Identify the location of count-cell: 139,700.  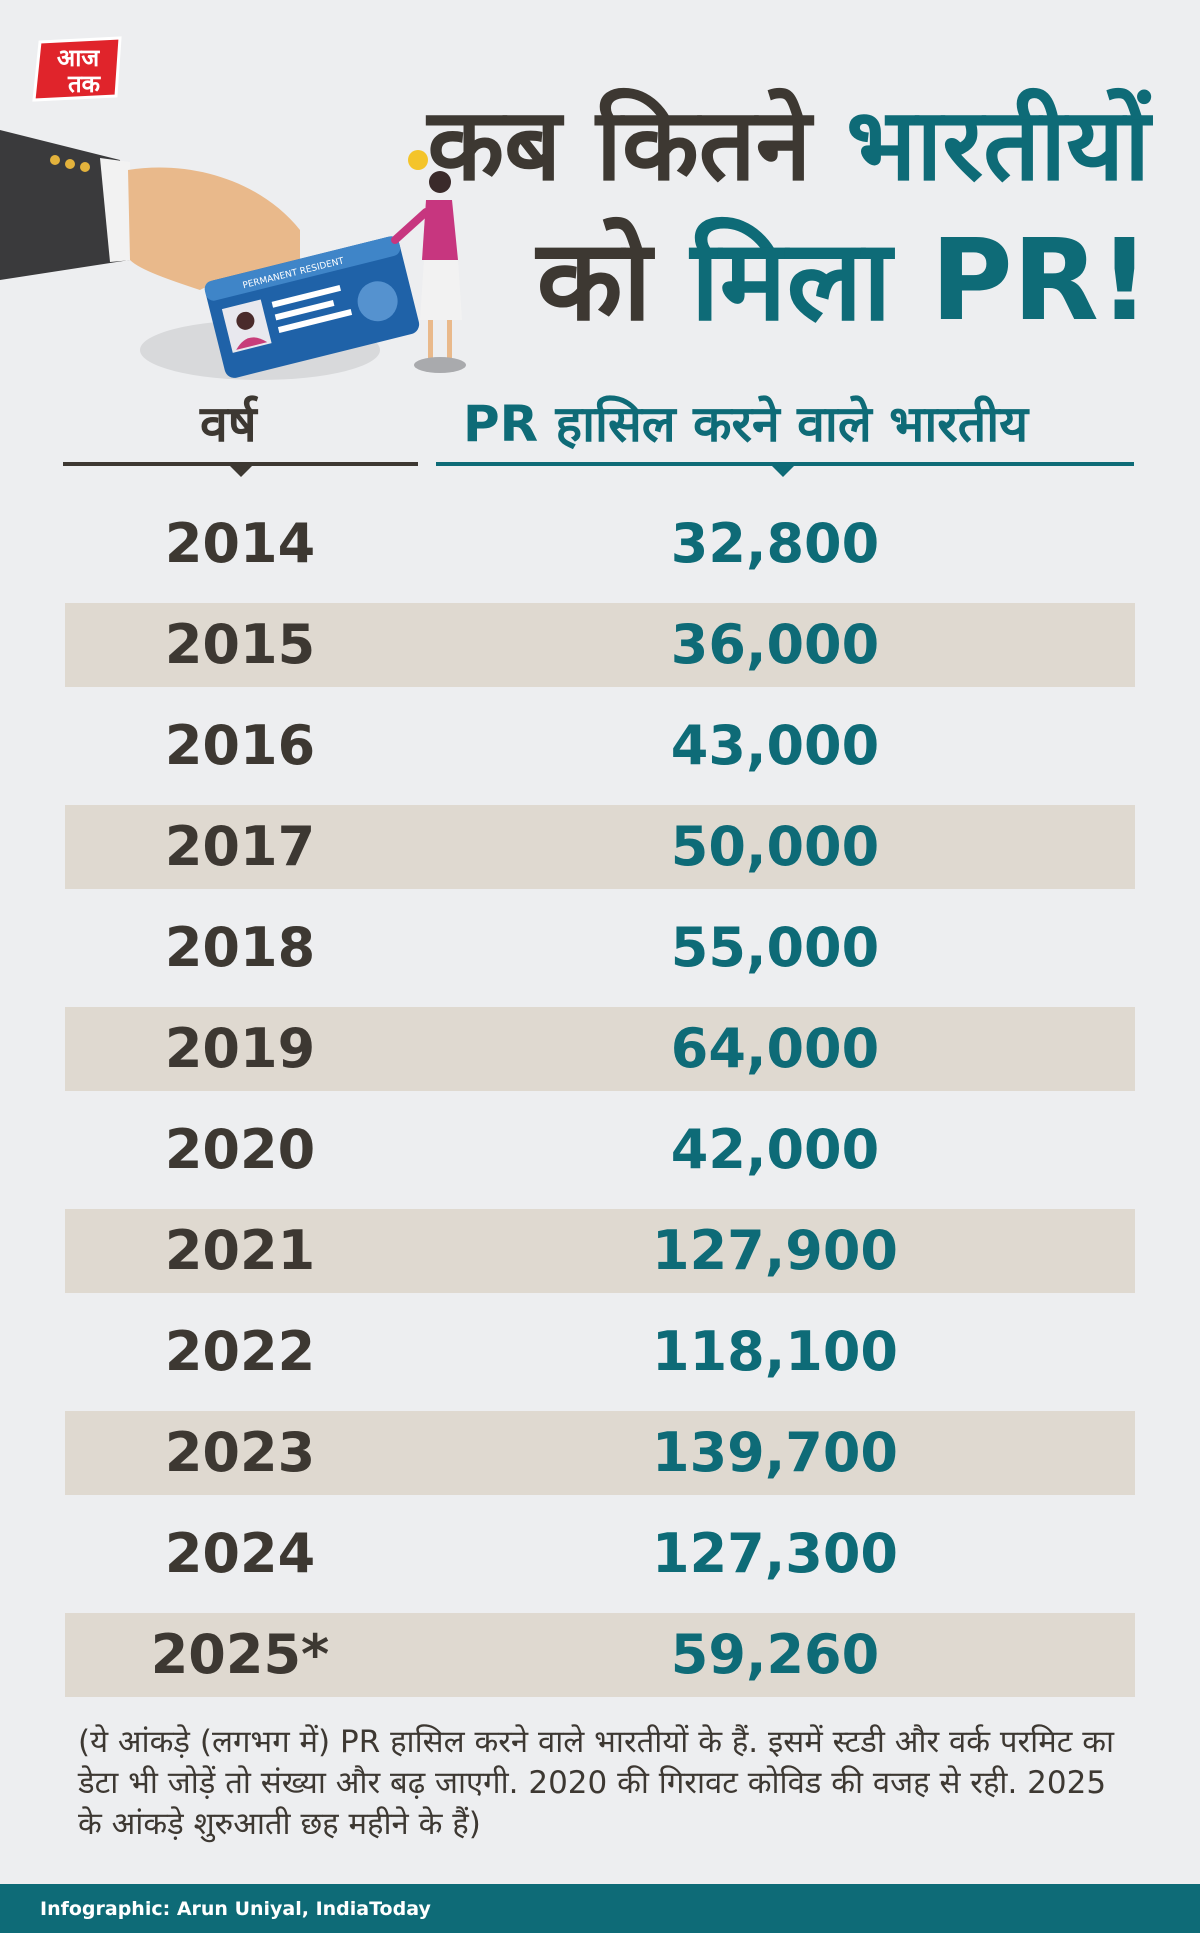
(775, 1452).